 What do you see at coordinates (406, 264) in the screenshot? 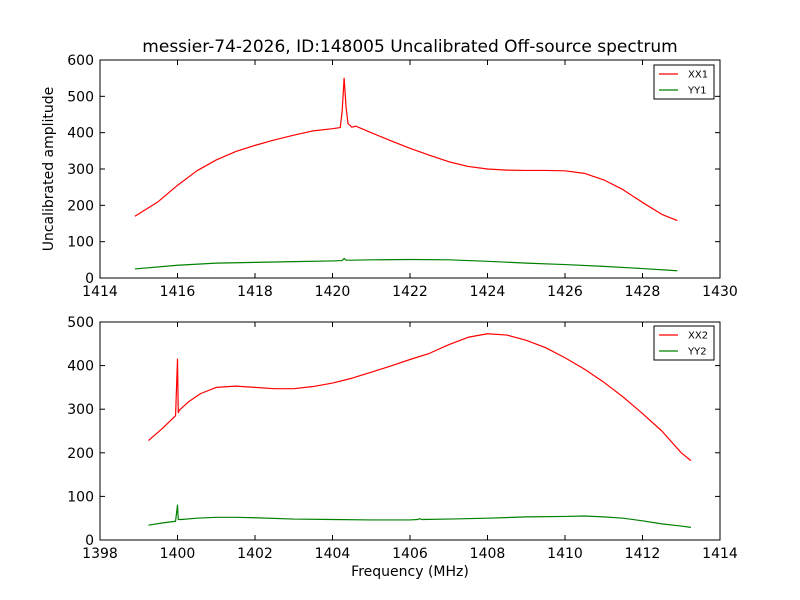
I see `series-line-yy1` at bounding box center [406, 264].